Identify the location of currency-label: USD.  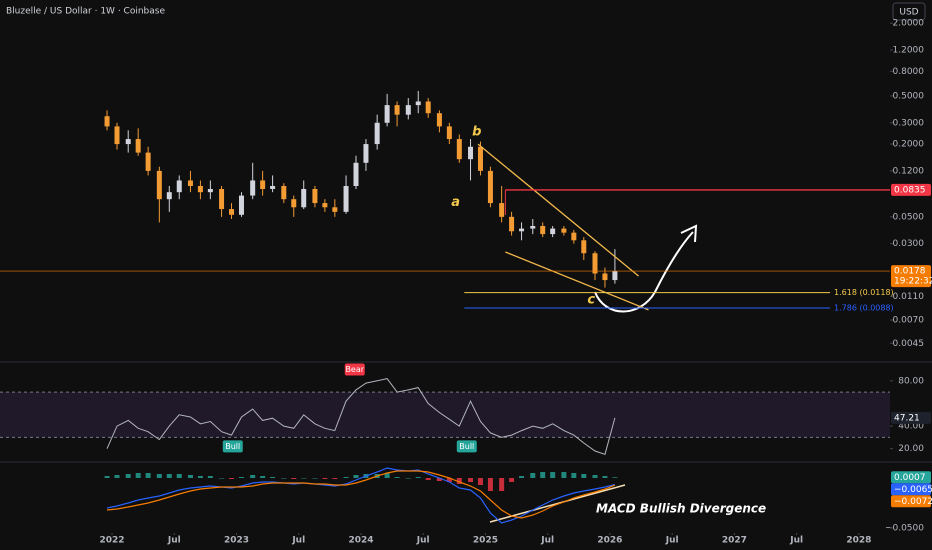
(908, 13).